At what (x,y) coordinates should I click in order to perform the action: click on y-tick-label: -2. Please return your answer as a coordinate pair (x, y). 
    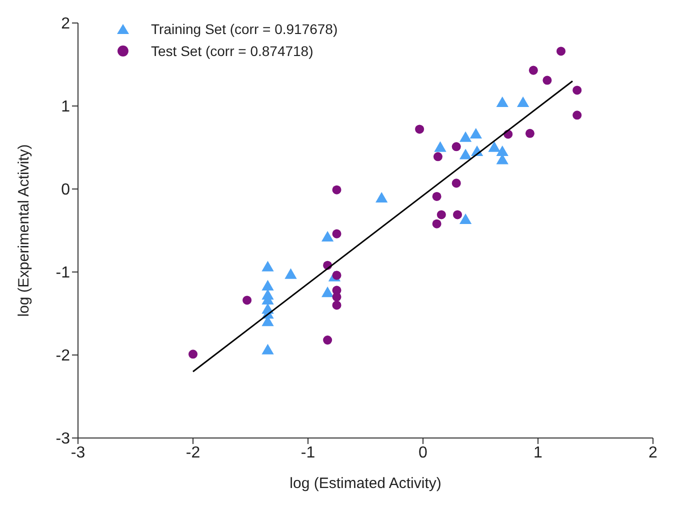
    Looking at the image, I should click on (63, 356).